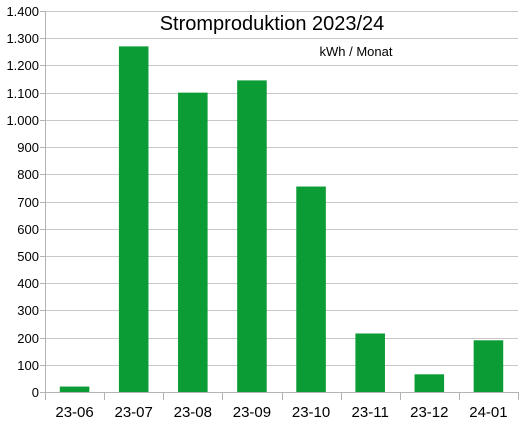  I want to click on y-tick-label: 200, so click(28, 338).